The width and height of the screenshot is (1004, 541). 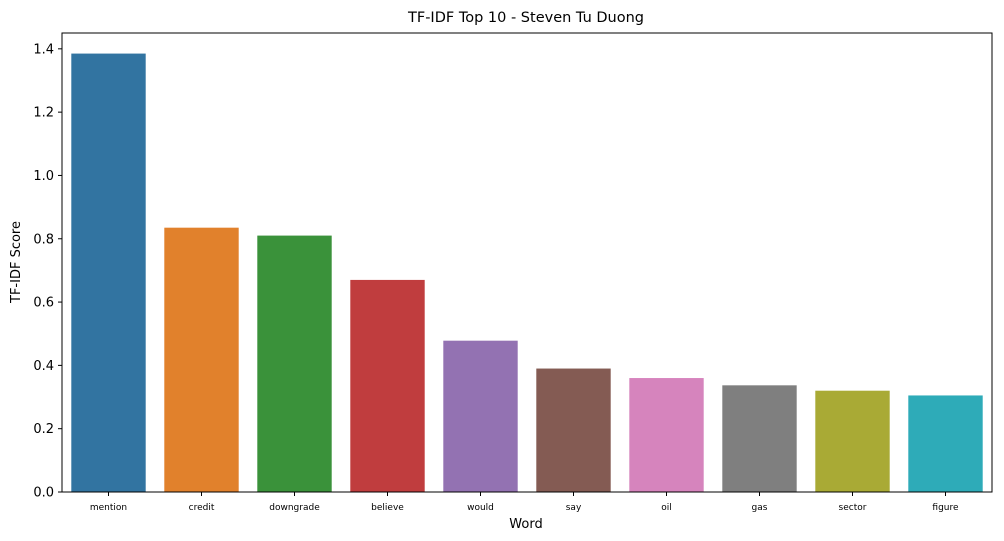 What do you see at coordinates (43, 239) in the screenshot?
I see `y-tick-label: 0.8` at bounding box center [43, 239].